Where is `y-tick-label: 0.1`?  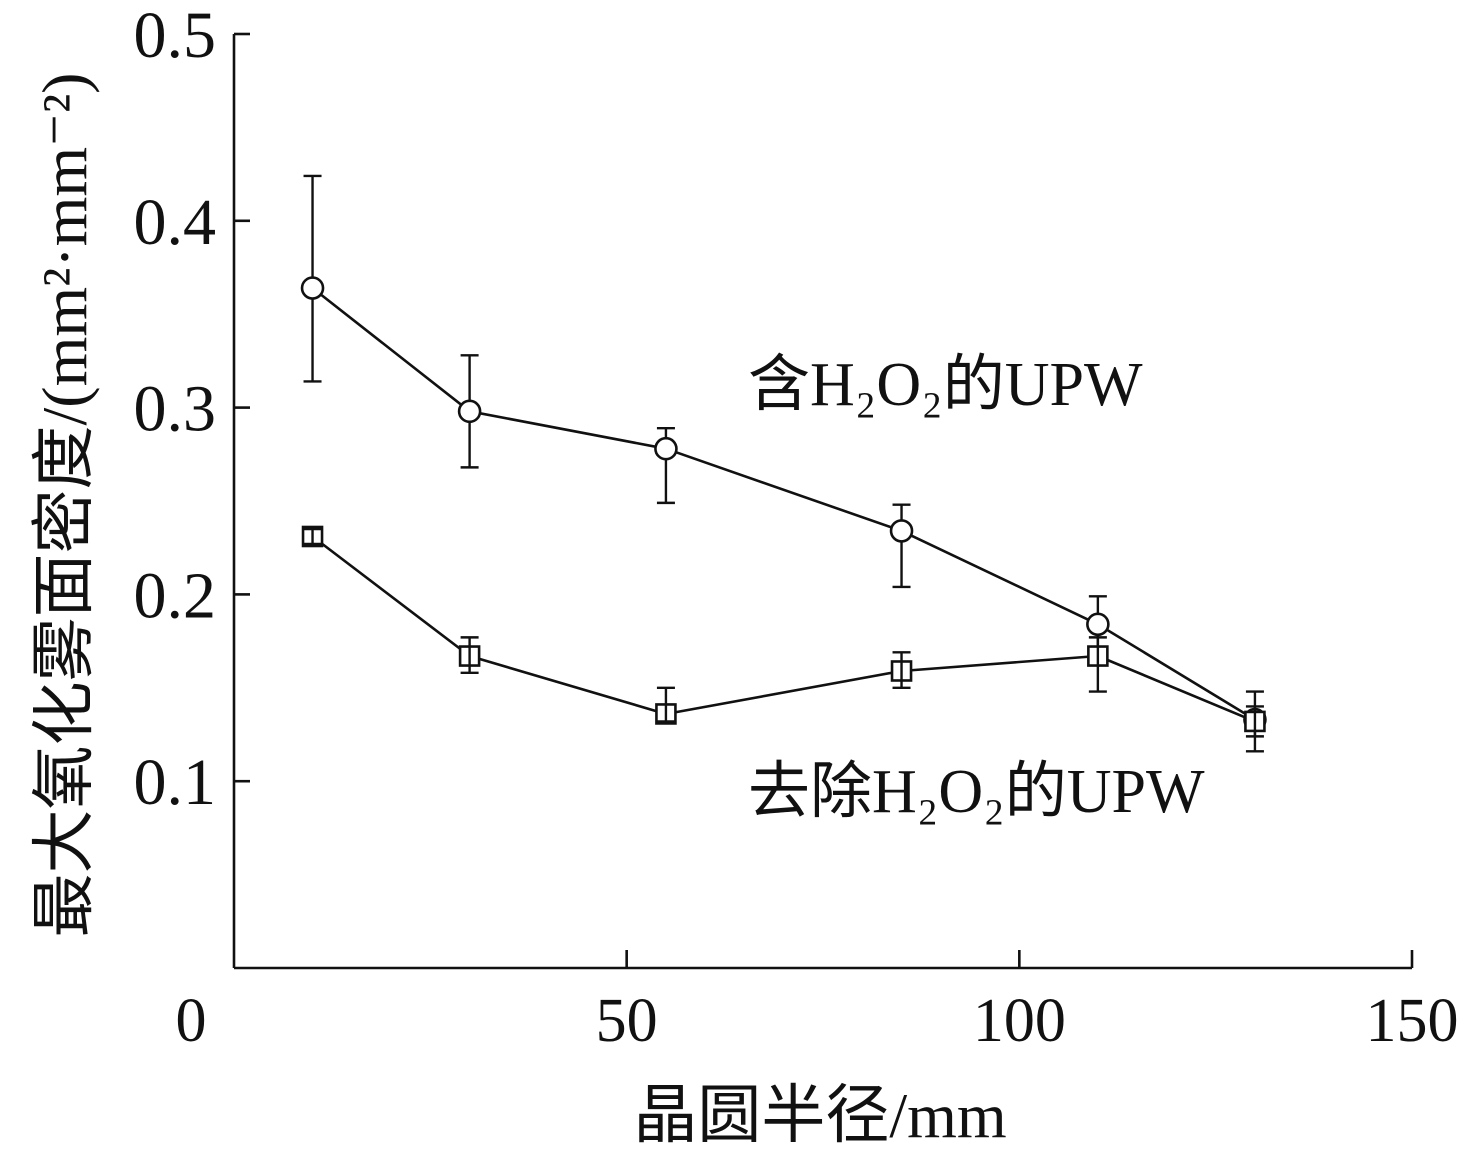 y-tick-label: 0.1 is located at coordinates (175, 782).